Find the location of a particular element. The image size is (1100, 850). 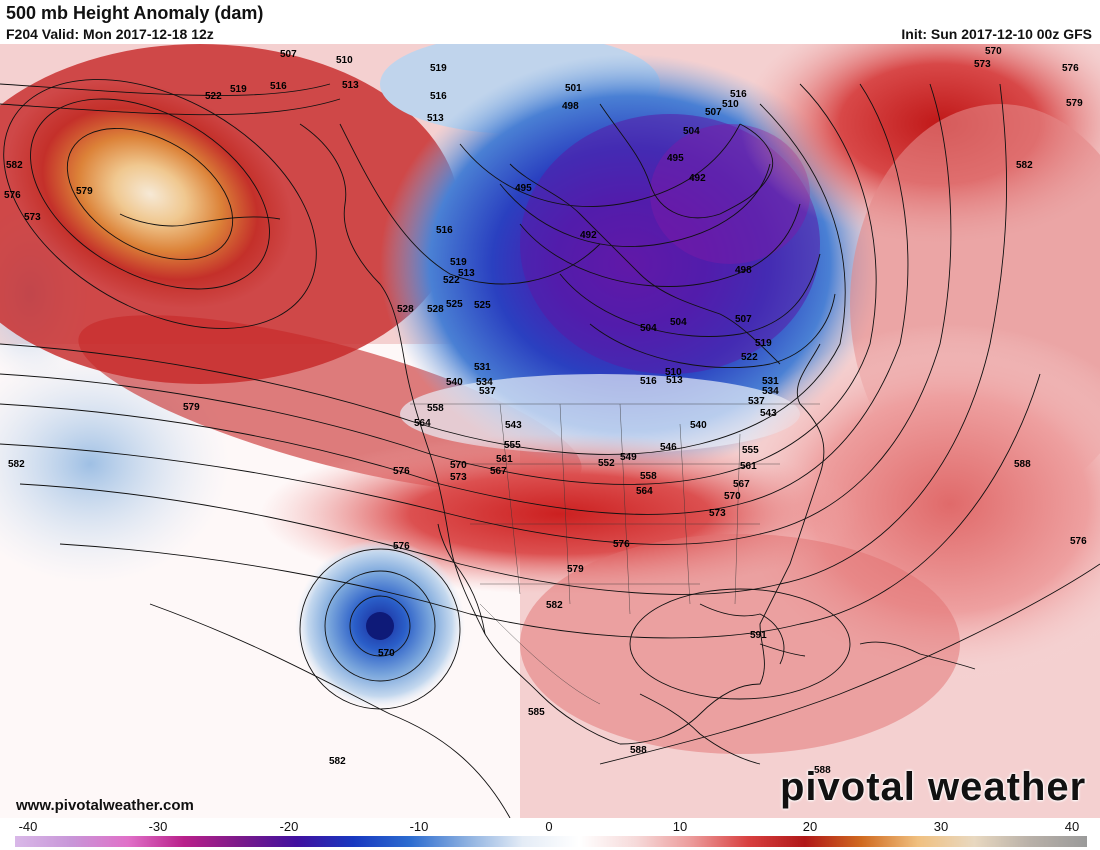

colorbar-tick-label: 0 is located at coordinates (549, 826).